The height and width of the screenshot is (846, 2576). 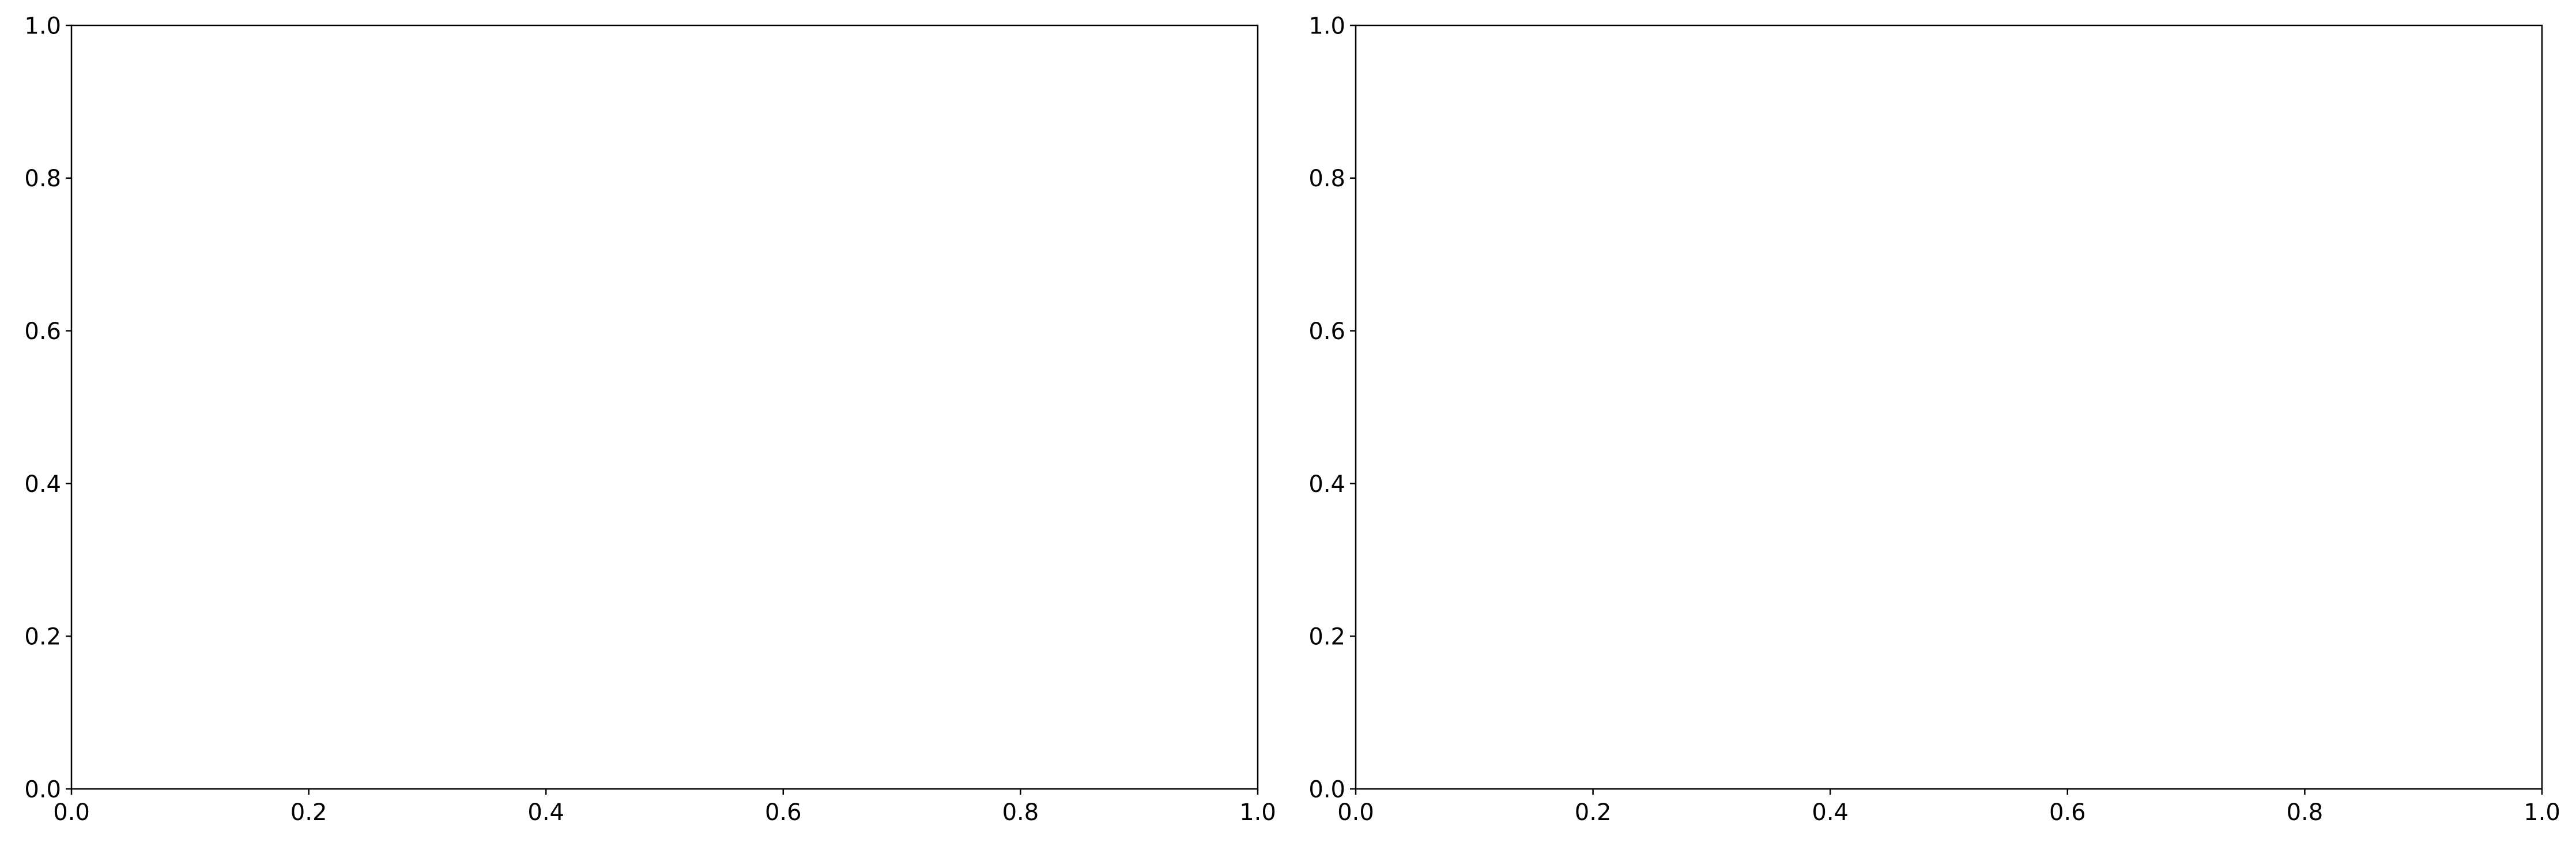 What do you see at coordinates (2305, 812) in the screenshot?
I see `right-x-tick-label: 0.8` at bounding box center [2305, 812].